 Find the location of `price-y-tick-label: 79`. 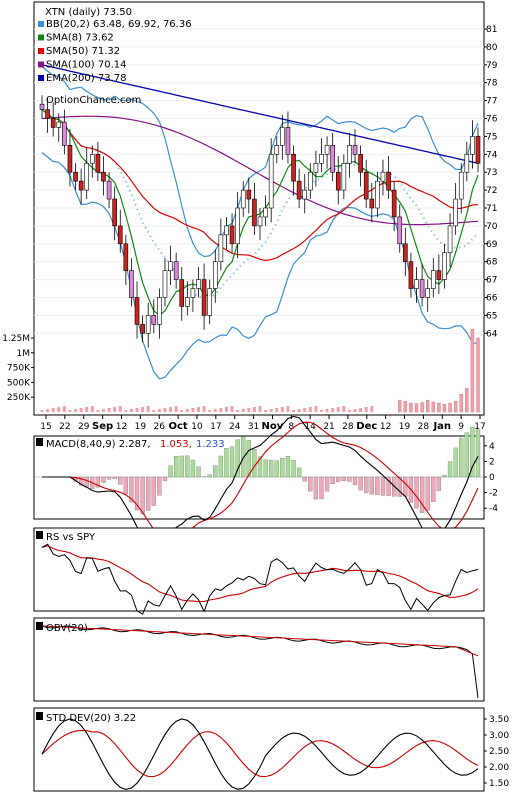

price-y-tick-label: 79 is located at coordinates (492, 66).